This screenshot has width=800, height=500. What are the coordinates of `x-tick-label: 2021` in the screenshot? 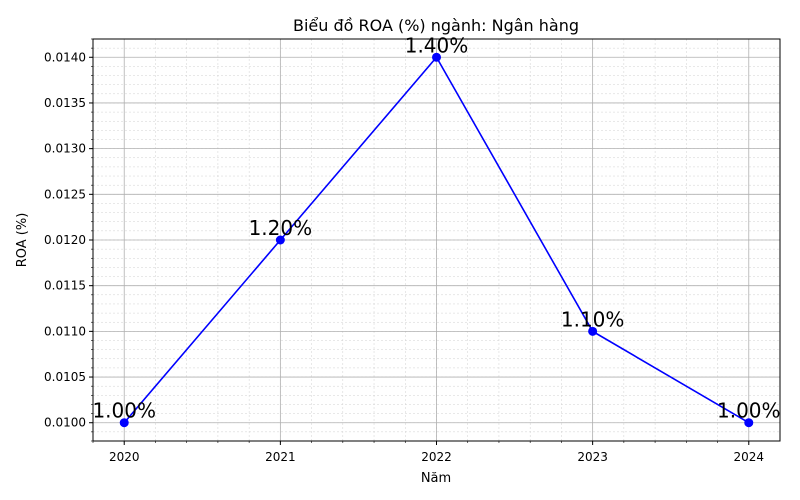 It's located at (280, 457).